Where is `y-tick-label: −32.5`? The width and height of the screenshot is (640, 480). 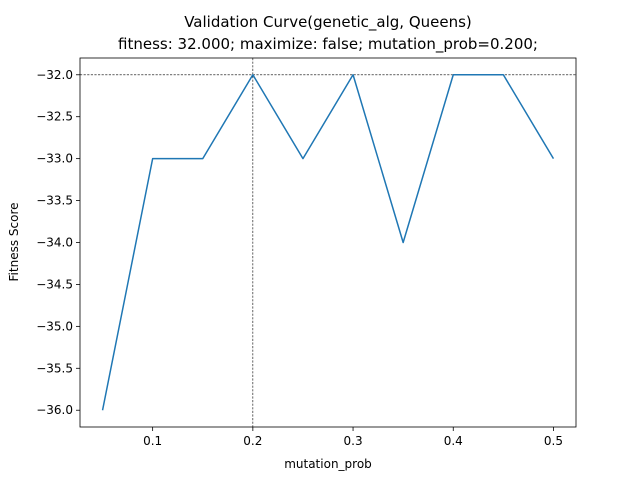 y-tick-label: −32.5 is located at coordinates (54, 117).